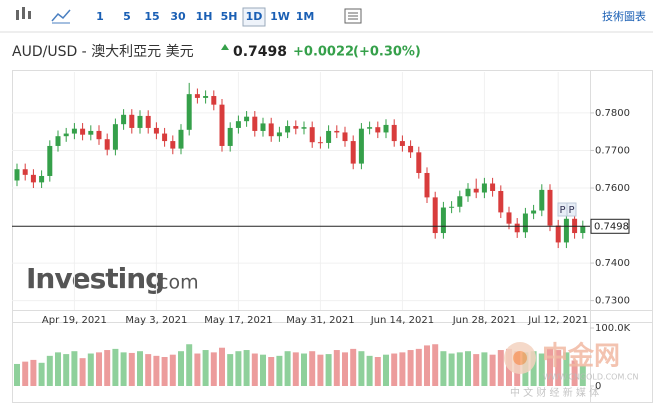 The image size is (653, 409). Describe the element at coordinates (23, 13) in the screenshot. I see `candle-icon` at that location.